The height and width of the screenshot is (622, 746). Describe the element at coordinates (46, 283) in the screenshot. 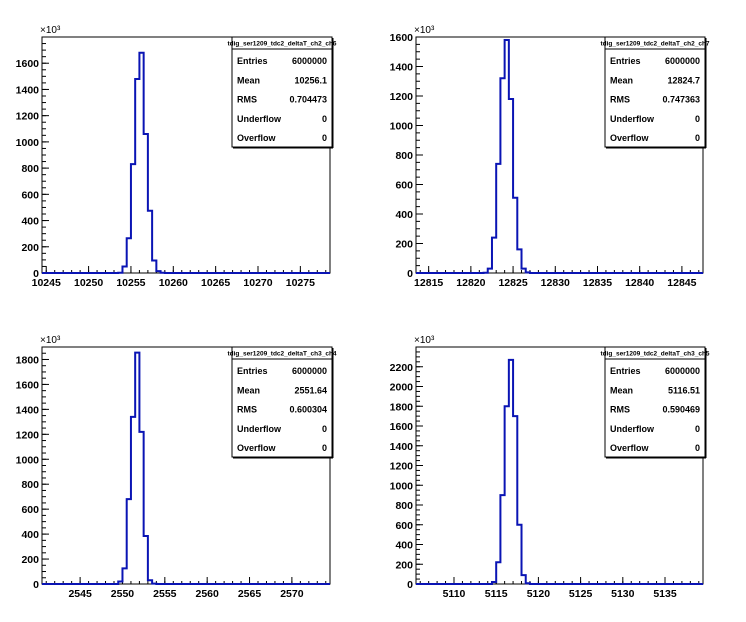

I see `x-tick-label: 10245` at that location.